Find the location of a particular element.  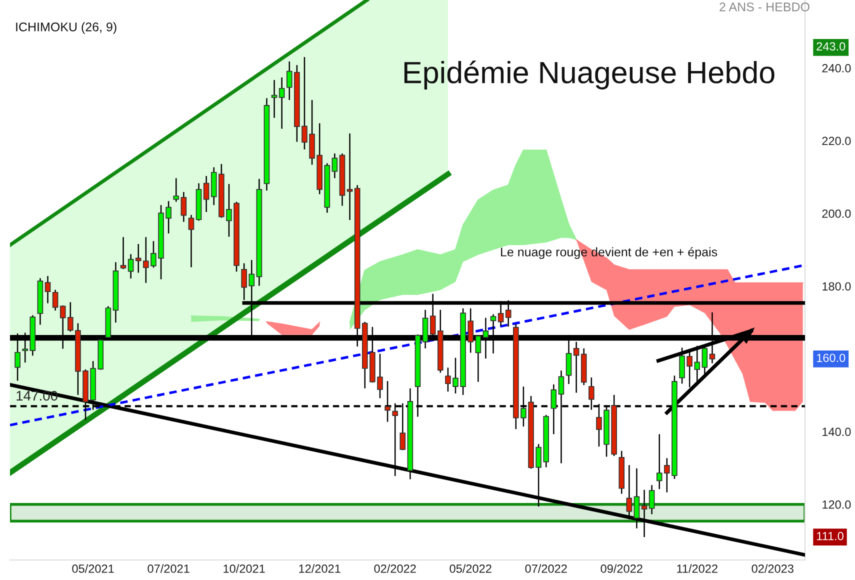

y-tick-label: 140.0 is located at coordinates (836, 432).